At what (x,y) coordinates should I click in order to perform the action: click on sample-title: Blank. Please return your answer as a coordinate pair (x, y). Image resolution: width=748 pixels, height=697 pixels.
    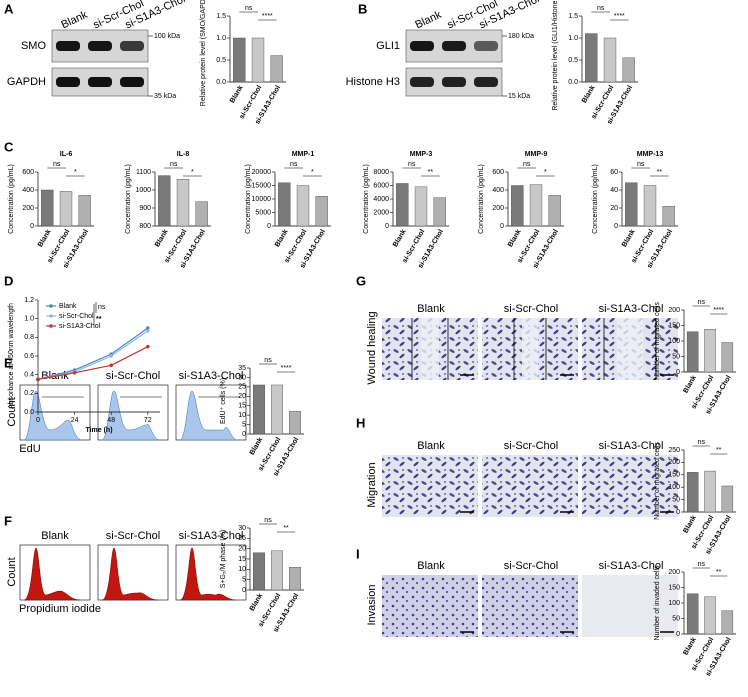
    Looking at the image, I should click on (431, 566).